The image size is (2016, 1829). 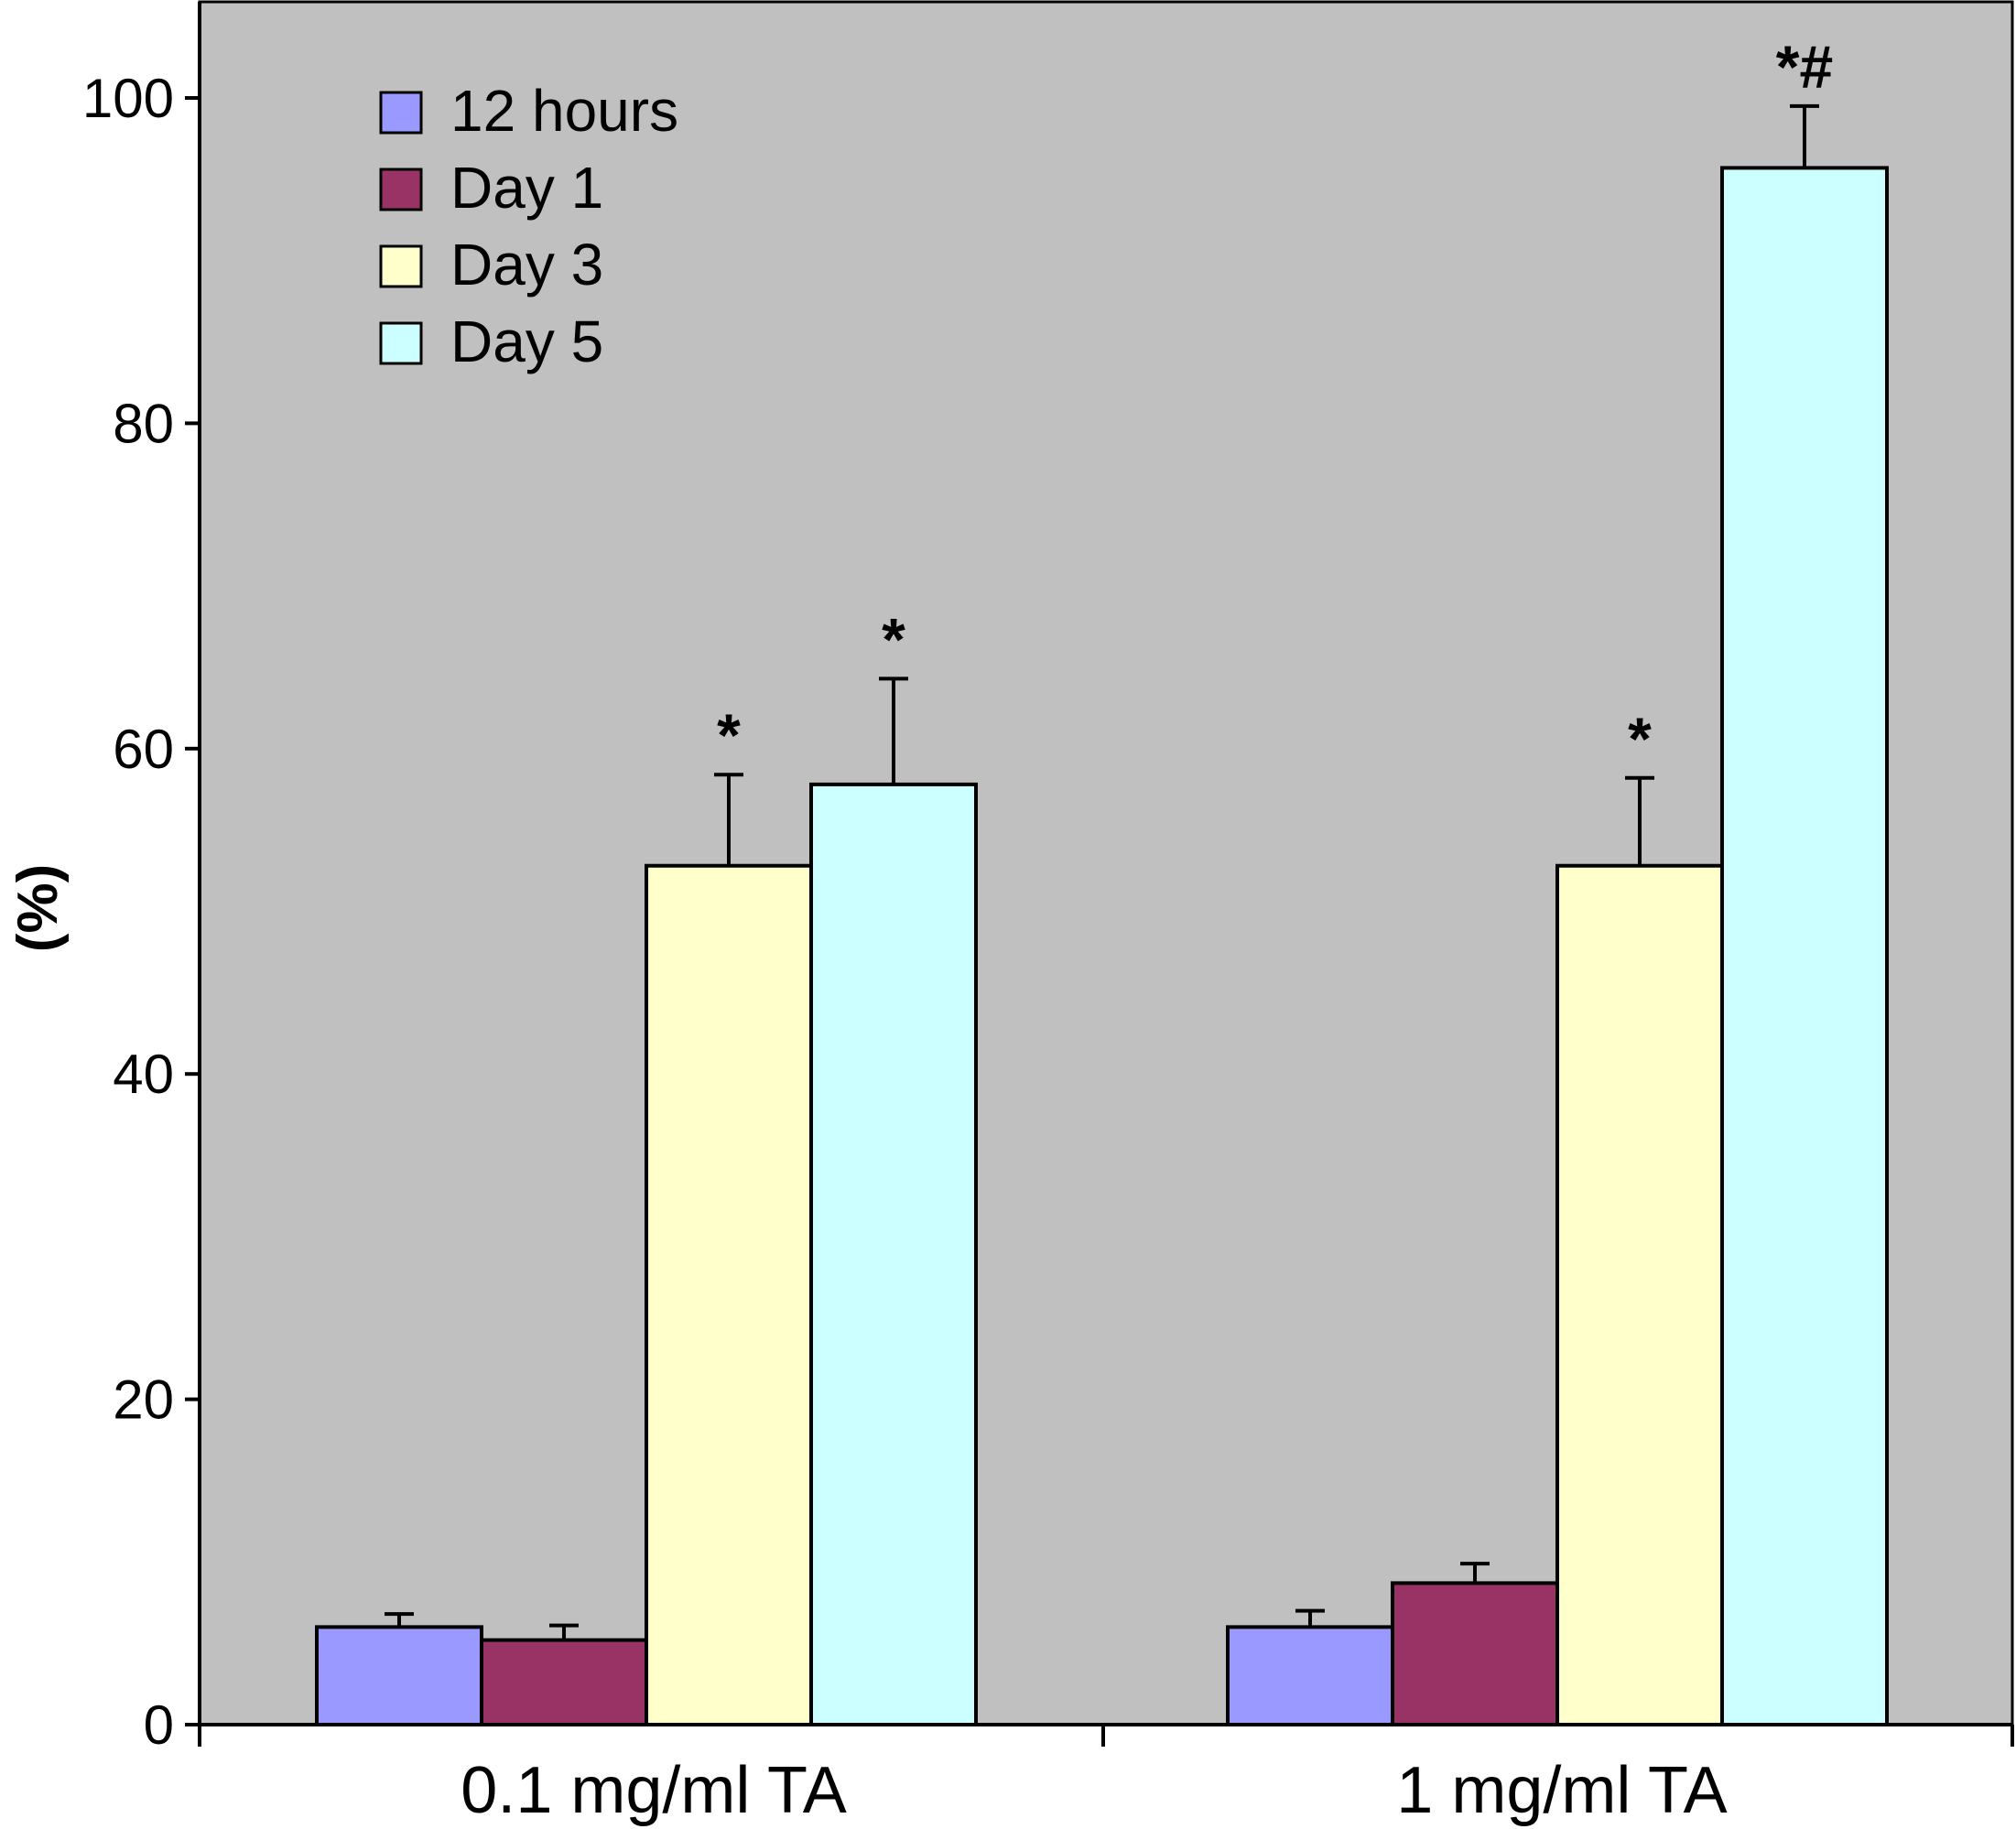 What do you see at coordinates (128, 98) in the screenshot?
I see `y-tick-label: 100` at bounding box center [128, 98].